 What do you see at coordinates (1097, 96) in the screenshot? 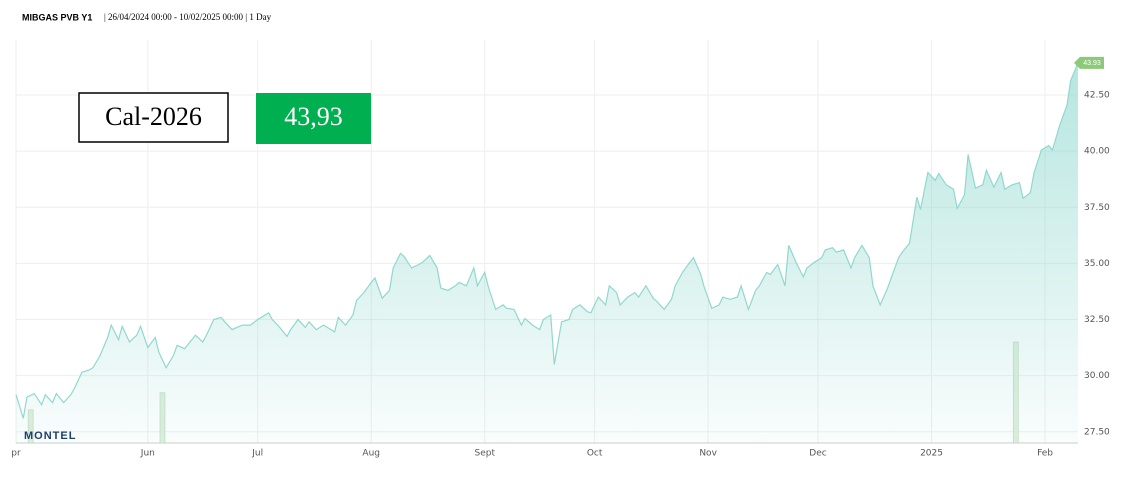
I see `y-tick-label: 42.50` at bounding box center [1097, 96].